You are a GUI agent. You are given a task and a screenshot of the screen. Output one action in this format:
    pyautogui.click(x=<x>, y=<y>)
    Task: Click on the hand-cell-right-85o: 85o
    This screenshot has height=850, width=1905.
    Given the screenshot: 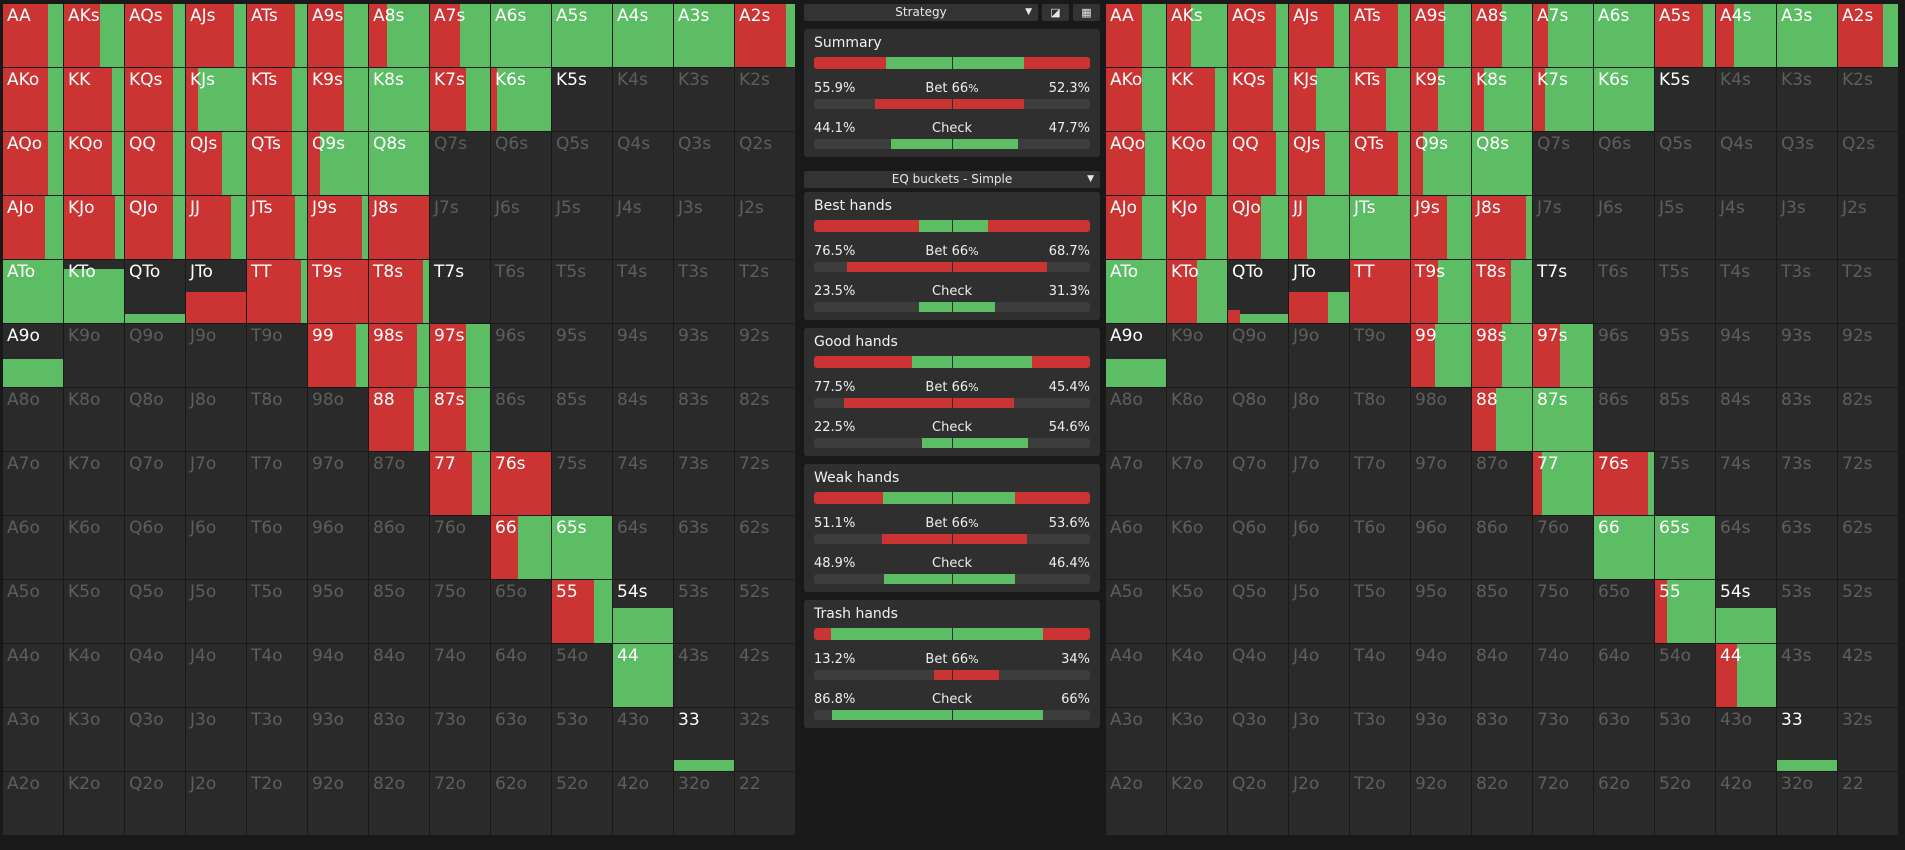 What is the action you would take?
    pyautogui.click(x=1502, y=611)
    